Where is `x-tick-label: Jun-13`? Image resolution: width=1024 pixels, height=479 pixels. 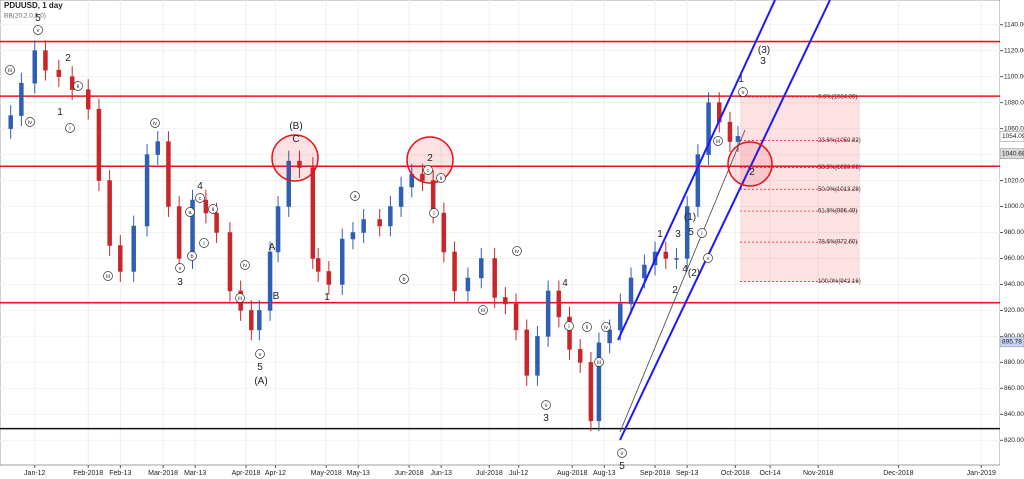 x-tick-label: Jun-13 is located at coordinates (441, 473).